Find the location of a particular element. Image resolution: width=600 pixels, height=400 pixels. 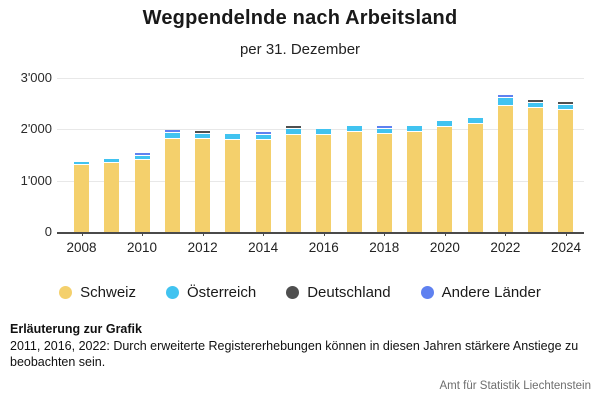

legend-label: Österreich is located at coordinates (222, 292).